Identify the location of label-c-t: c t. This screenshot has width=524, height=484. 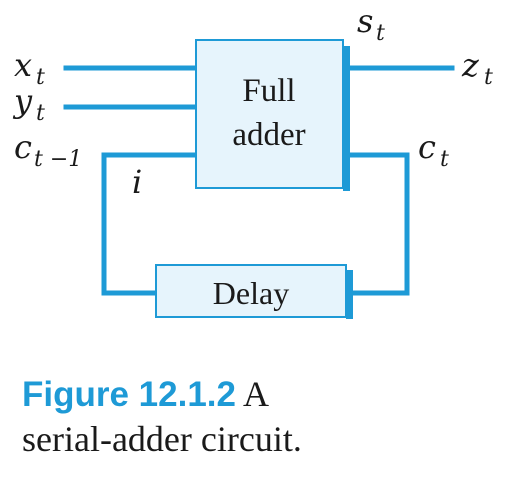
(433, 150).